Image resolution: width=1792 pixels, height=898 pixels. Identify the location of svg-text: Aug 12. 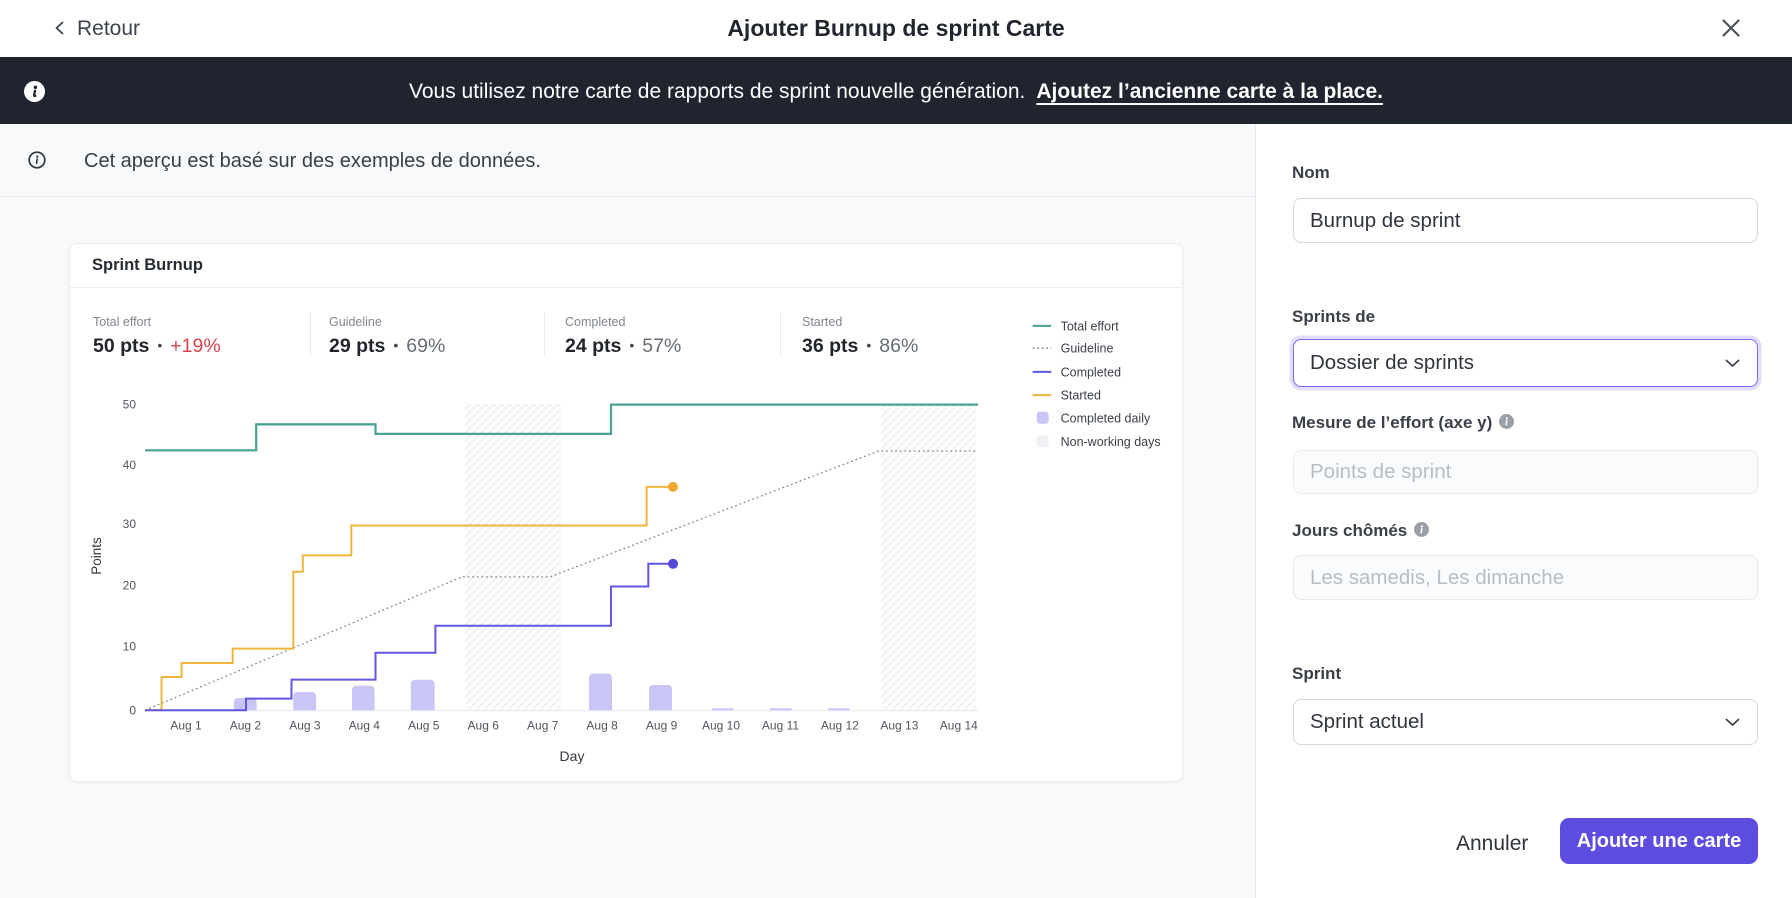
(840, 726).